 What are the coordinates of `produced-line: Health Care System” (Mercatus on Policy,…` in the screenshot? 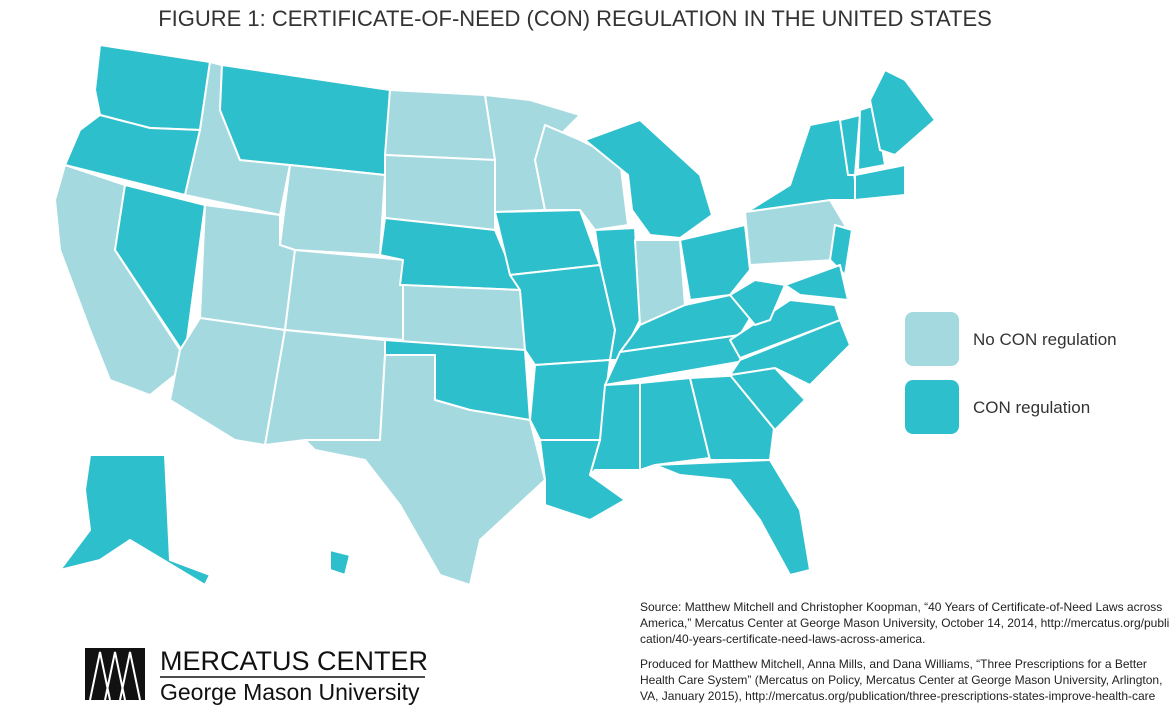 It's located at (901, 680).